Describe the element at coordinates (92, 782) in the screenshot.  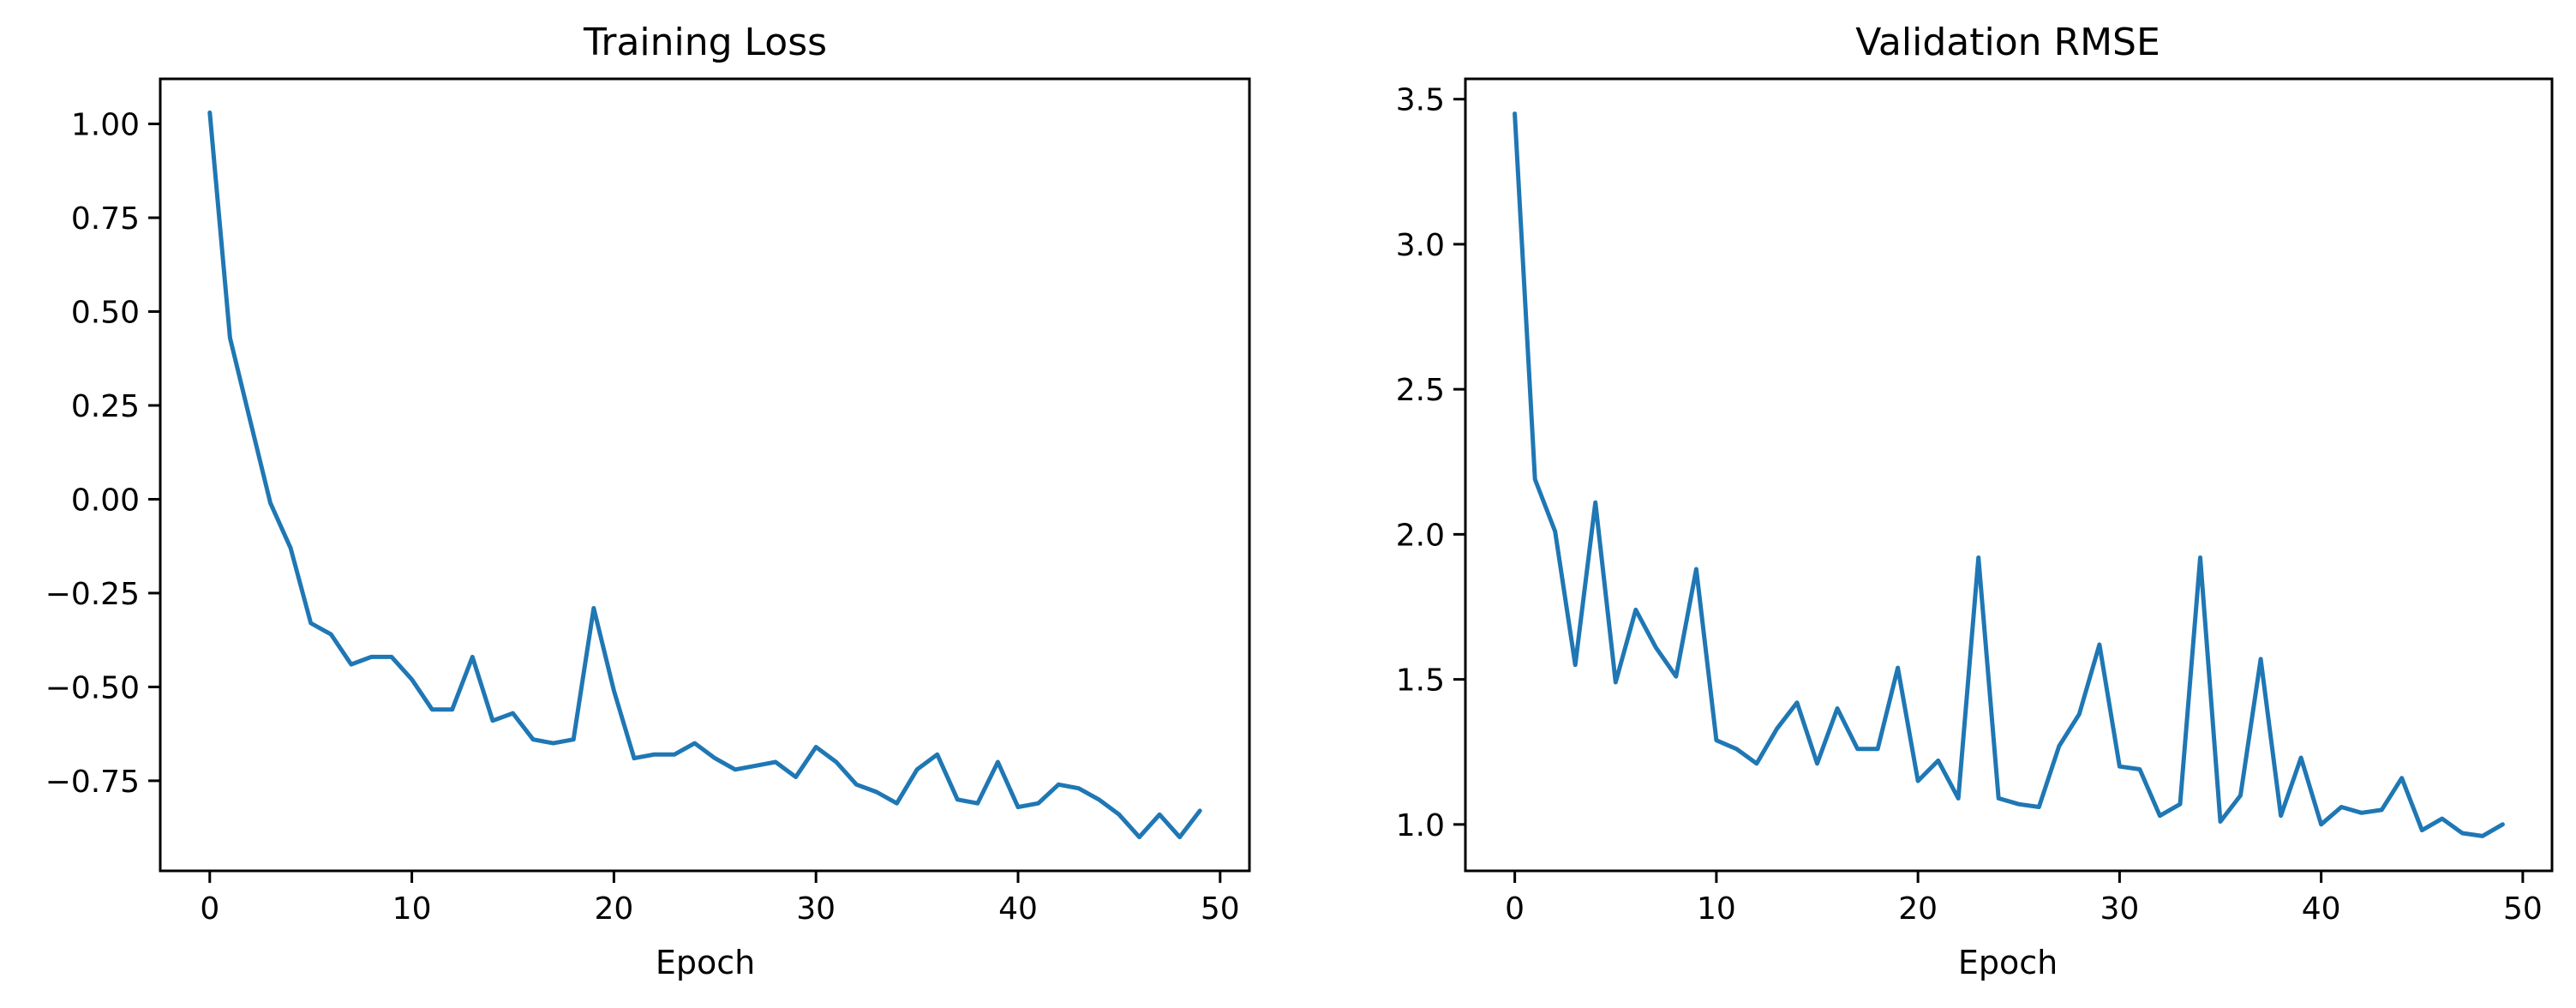
I see `y-tick-label: −0.75` at that location.